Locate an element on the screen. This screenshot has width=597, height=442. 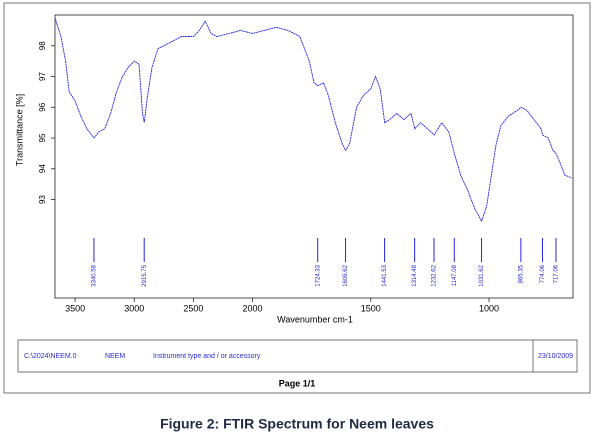
y-tick-label: 97 is located at coordinates (42, 76).